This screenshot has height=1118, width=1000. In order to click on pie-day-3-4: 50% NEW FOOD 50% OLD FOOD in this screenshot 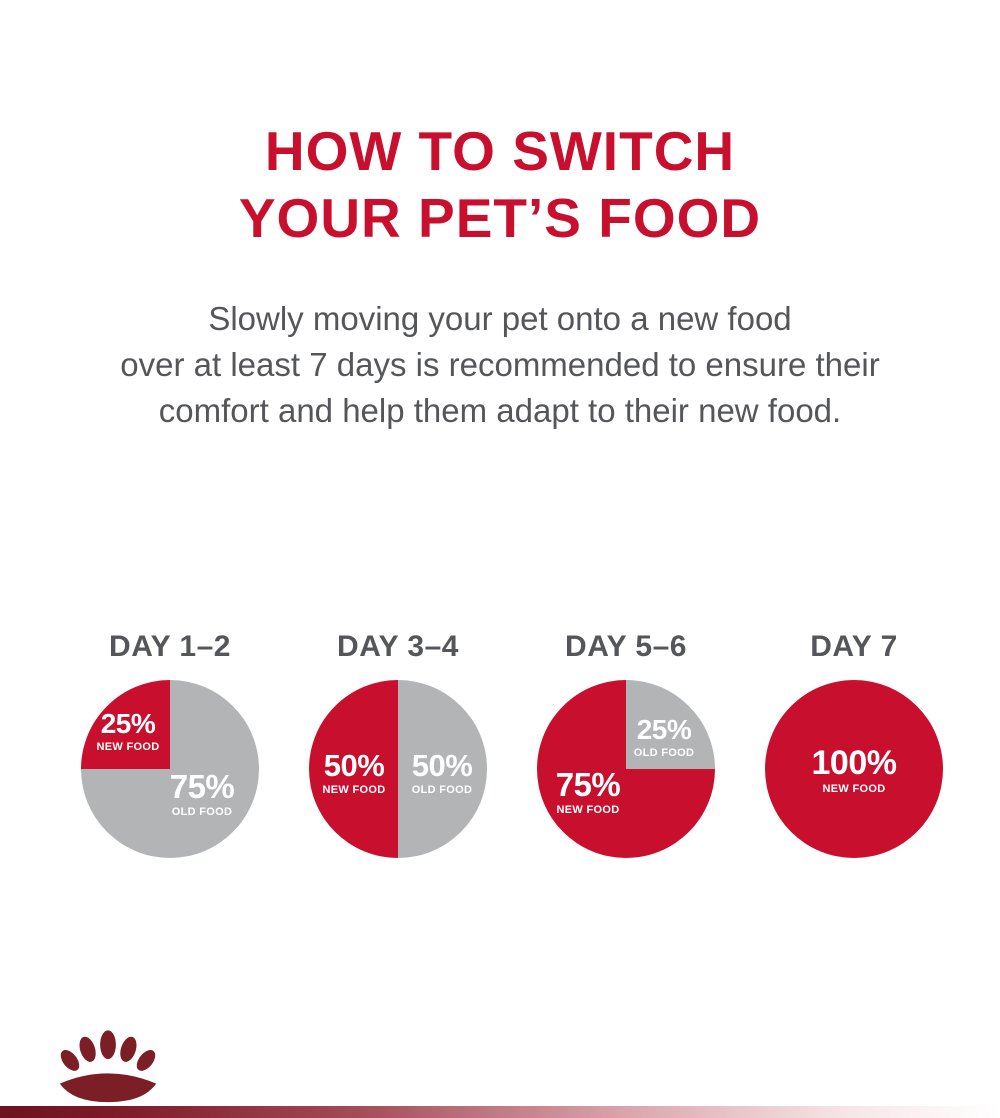, I will do `click(398, 769)`.